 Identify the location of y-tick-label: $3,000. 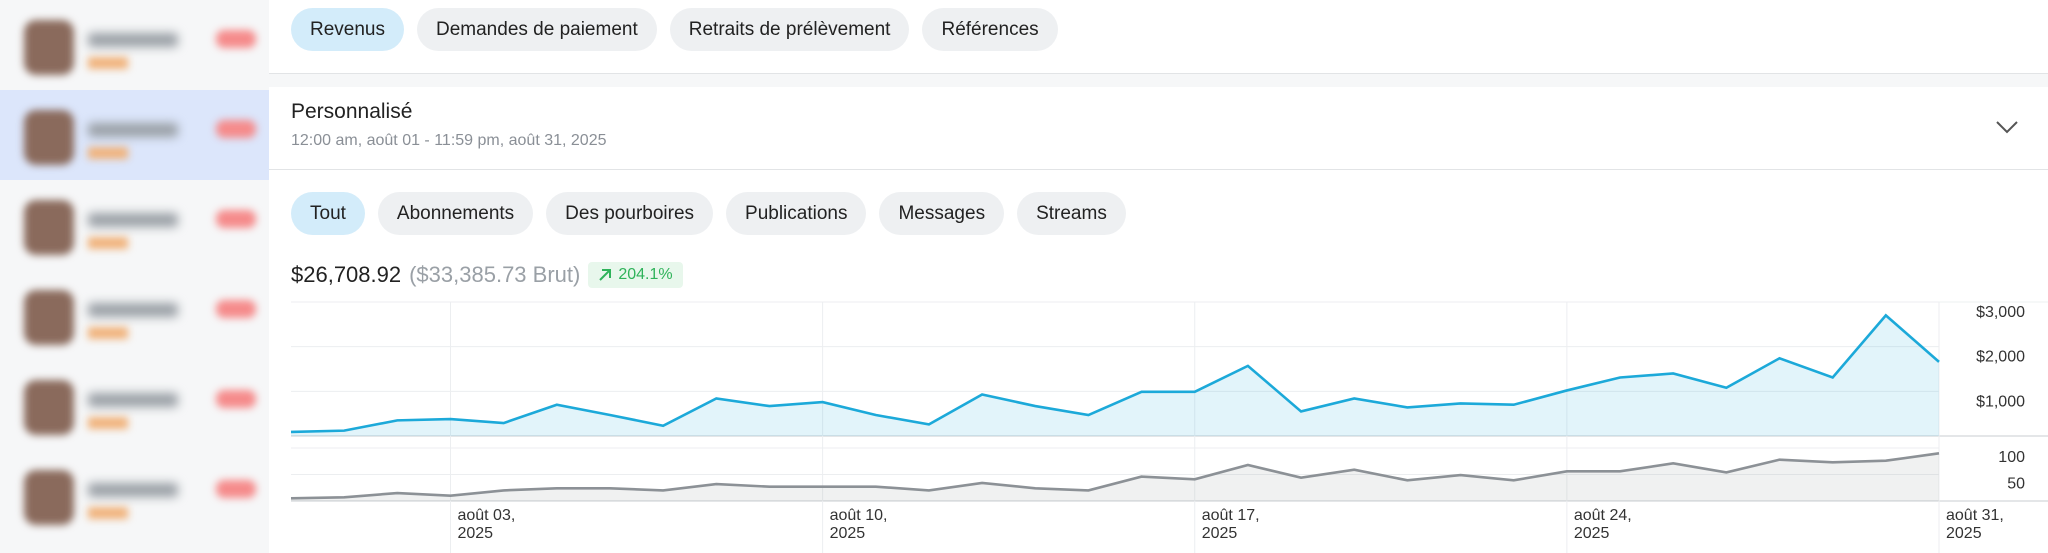
(2000, 312).